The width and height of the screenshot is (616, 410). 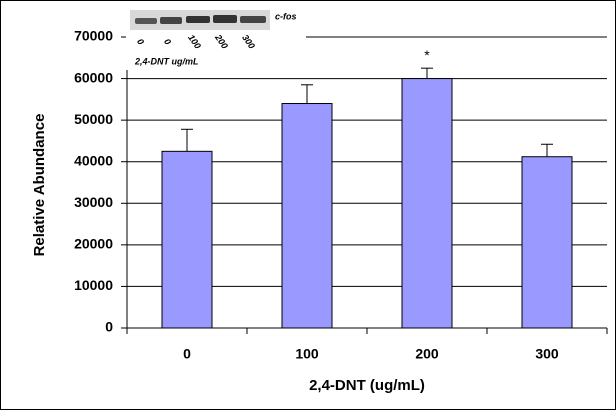 I want to click on x-tick-label: 300, so click(x=547, y=354).